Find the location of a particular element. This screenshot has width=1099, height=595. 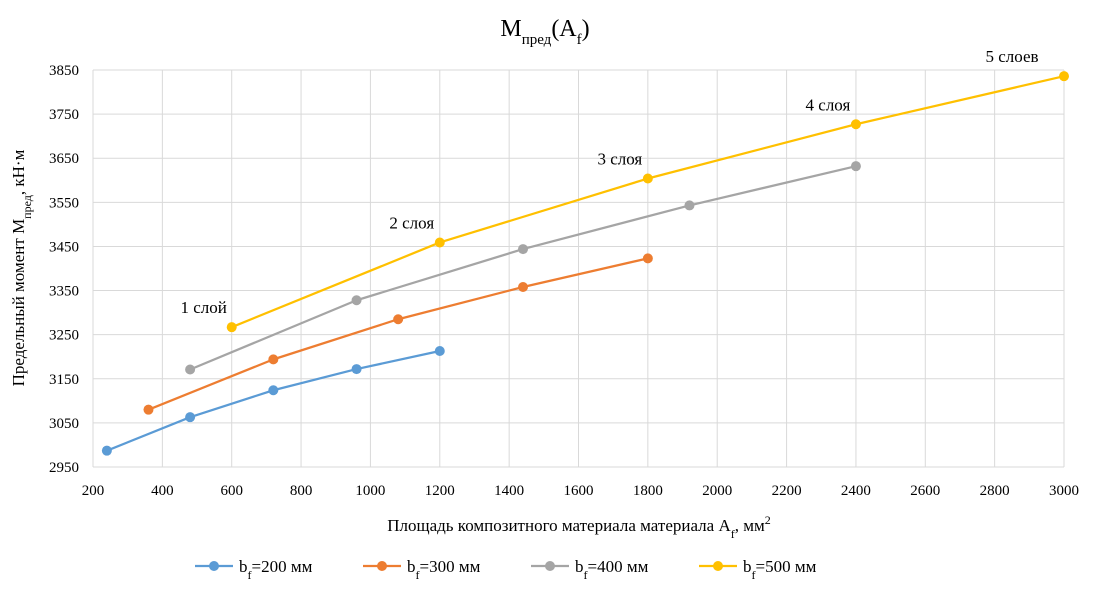

y-axis-title-unit: , кН·м is located at coordinates (18, 172).